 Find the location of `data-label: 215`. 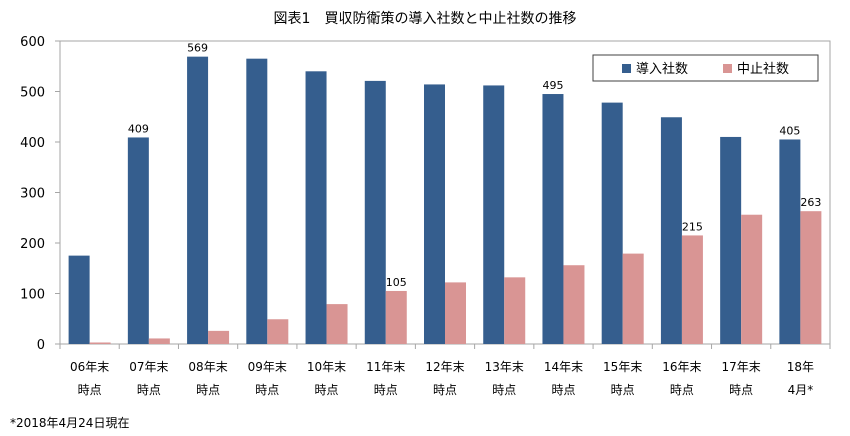

data-label: 215 is located at coordinates (692, 226).